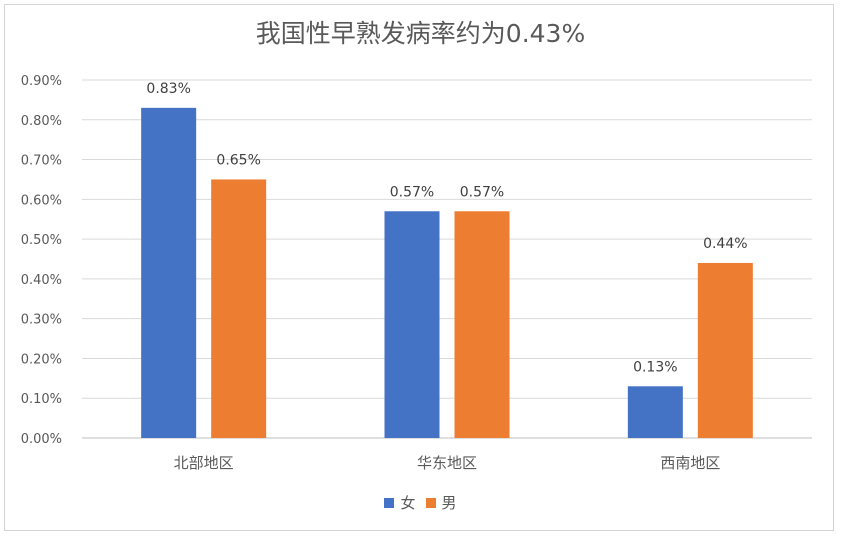 The width and height of the screenshot is (841, 537). I want to click on x-category-label: 华东地区, so click(447, 463).